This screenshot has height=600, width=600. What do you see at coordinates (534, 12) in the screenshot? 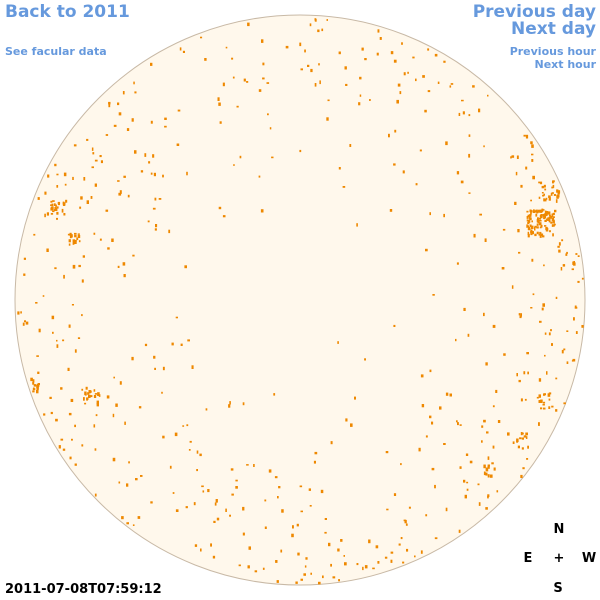
I see `previous-day-link: Previous day` at bounding box center [534, 12].